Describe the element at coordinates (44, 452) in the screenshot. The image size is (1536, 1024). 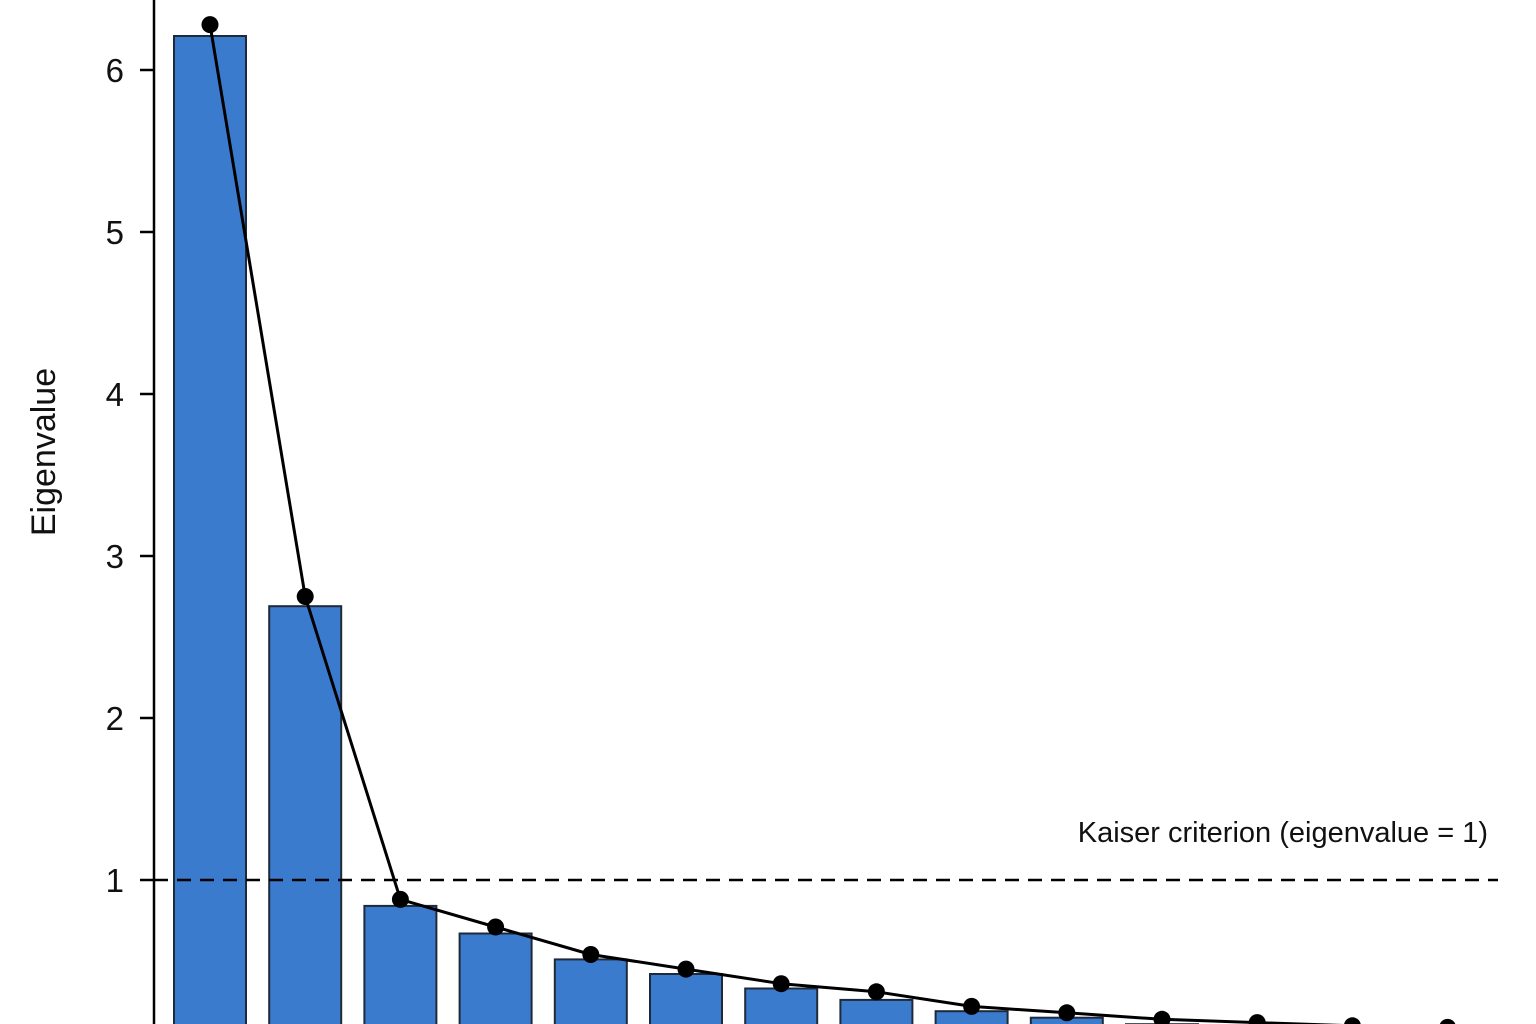
I see `y-axis-label: Eigenvalue` at that location.